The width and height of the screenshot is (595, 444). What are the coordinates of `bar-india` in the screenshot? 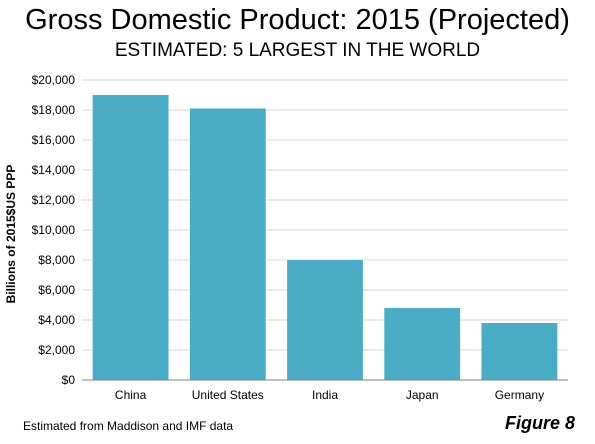 It's located at (325, 320).